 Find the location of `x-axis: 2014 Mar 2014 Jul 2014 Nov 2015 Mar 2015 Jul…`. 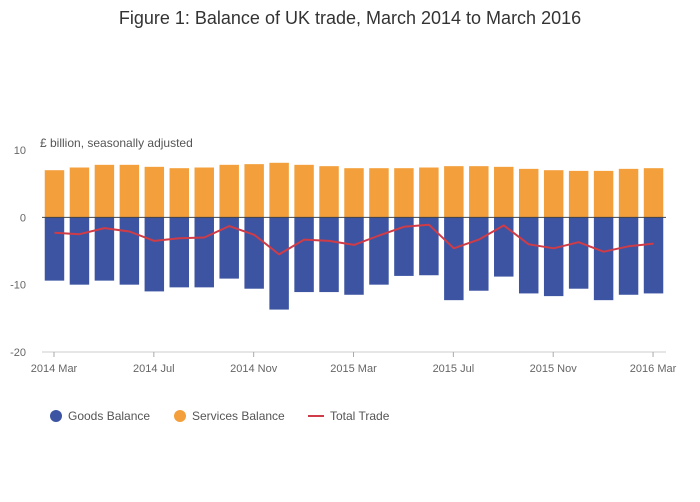

x-axis: 2014 Mar 2014 Jul 2014 Nov 2015 Mar 2015 Jul… is located at coordinates (354, 363).